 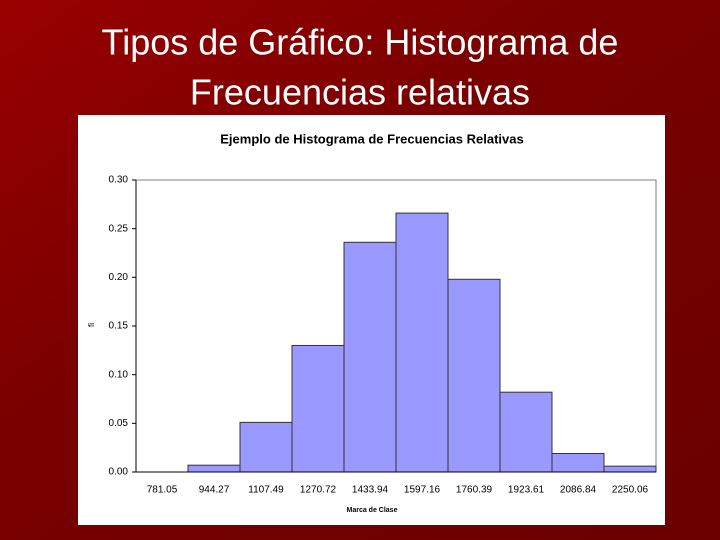 What do you see at coordinates (119, 472) in the screenshot?
I see `y-tick-label: 0.00` at bounding box center [119, 472].